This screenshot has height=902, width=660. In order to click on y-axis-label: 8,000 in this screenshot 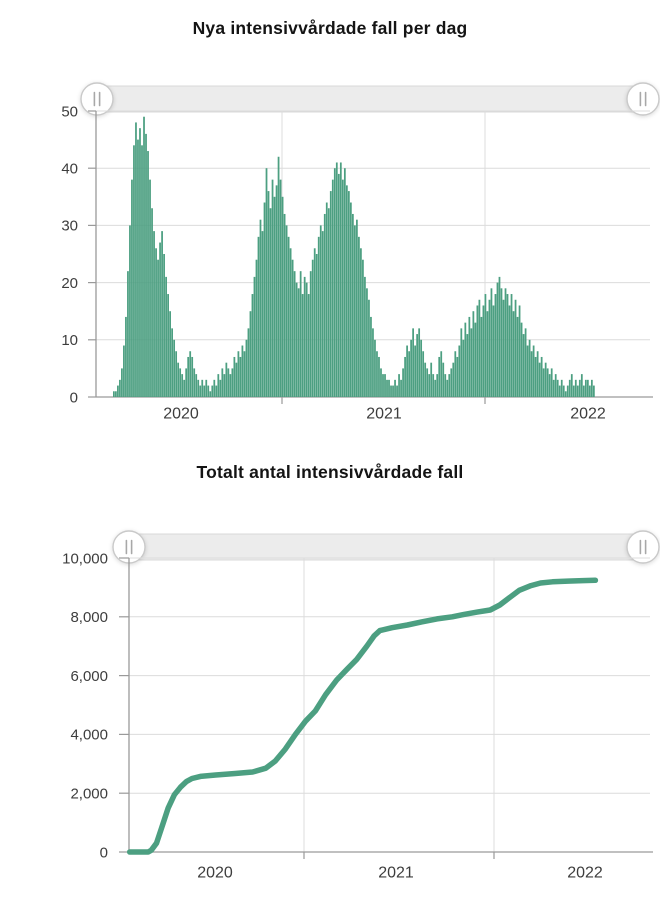, I will do `click(89, 617)`.